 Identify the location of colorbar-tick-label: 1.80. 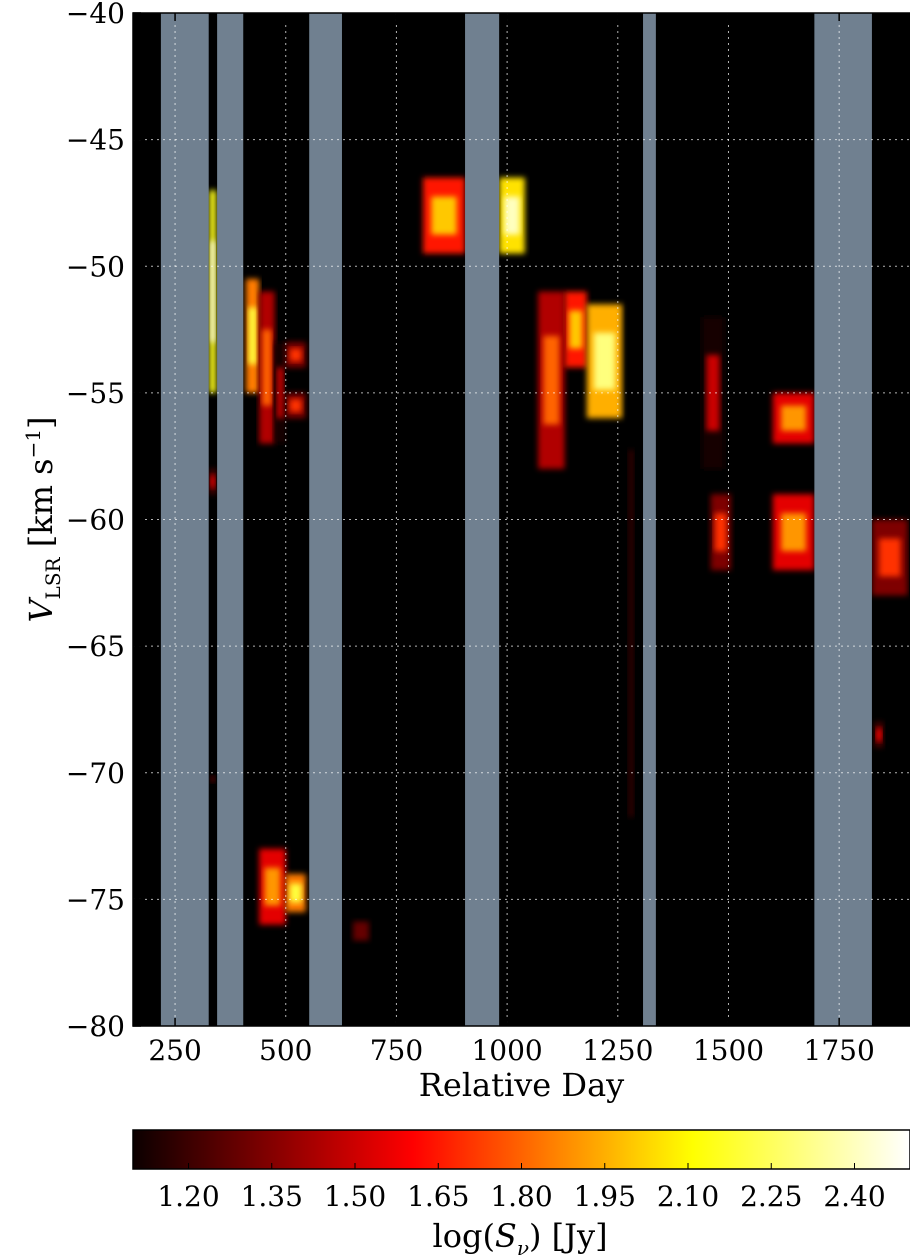
(521, 1196).